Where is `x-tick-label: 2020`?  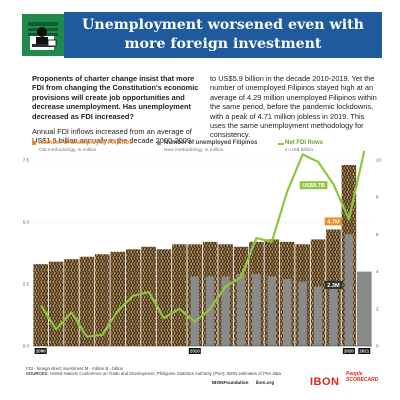 x-tick-label: 2020 is located at coordinates (349, 351).